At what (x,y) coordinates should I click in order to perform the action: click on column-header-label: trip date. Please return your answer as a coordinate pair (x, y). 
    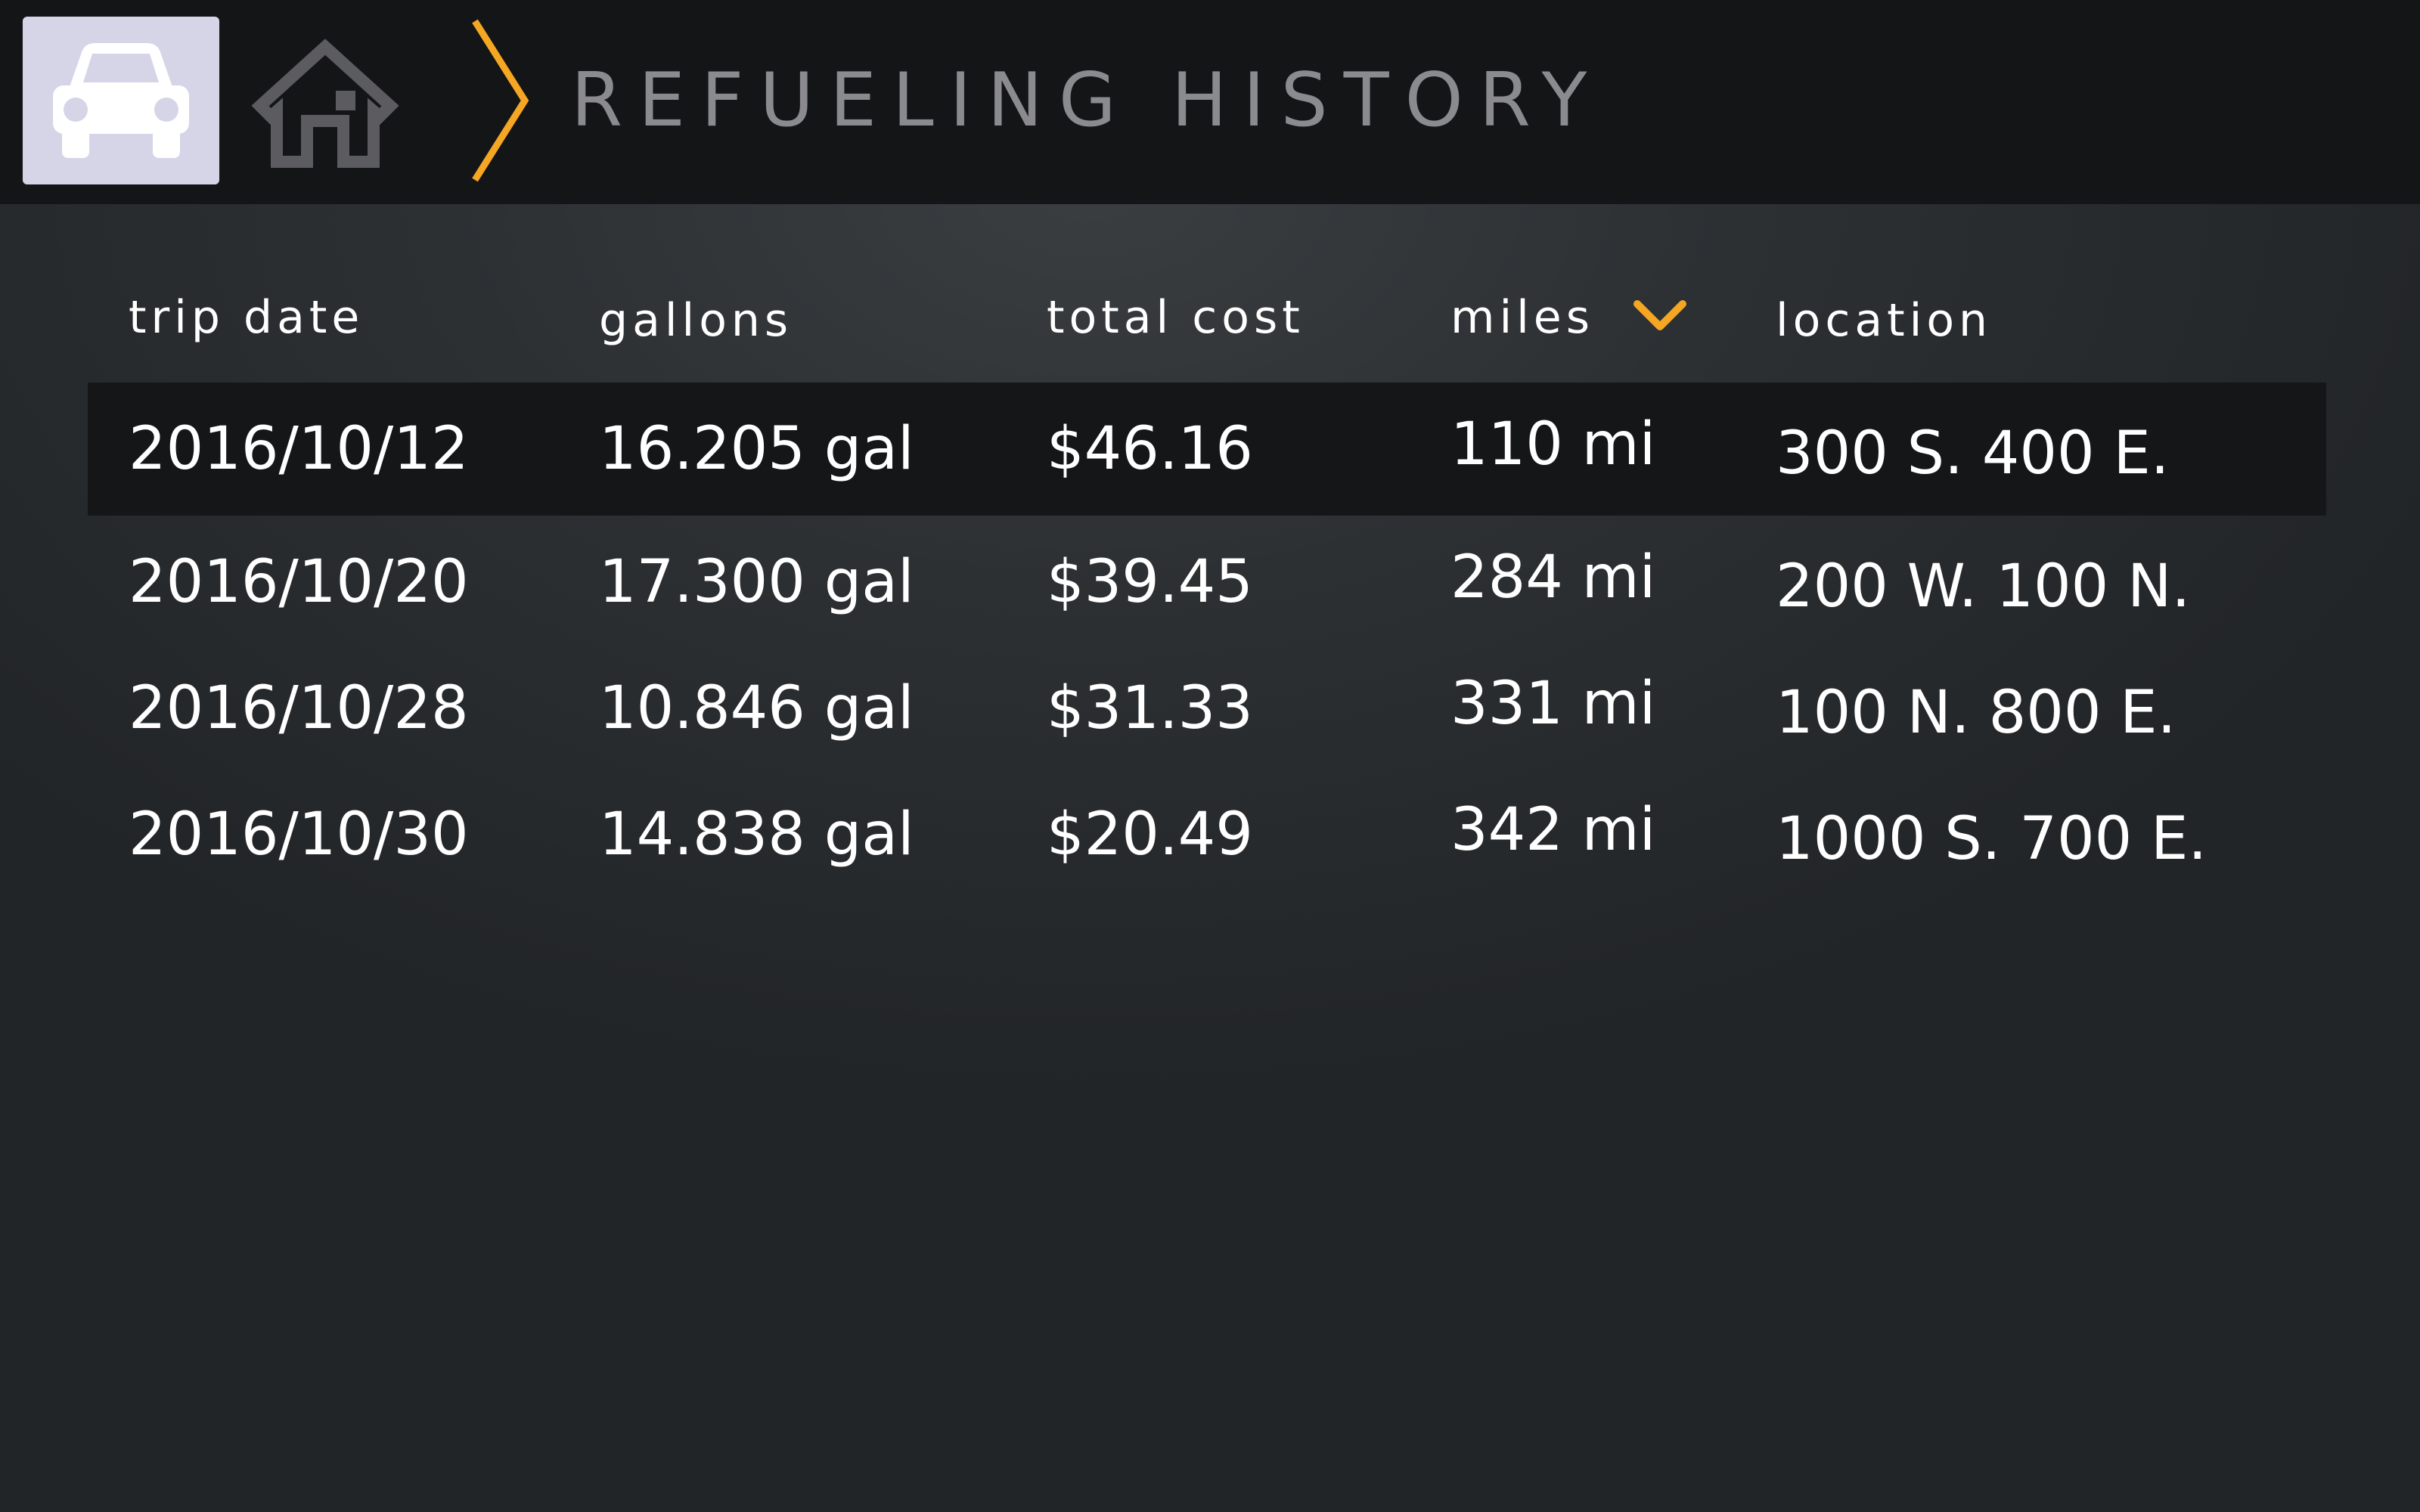
    Looking at the image, I should click on (247, 317).